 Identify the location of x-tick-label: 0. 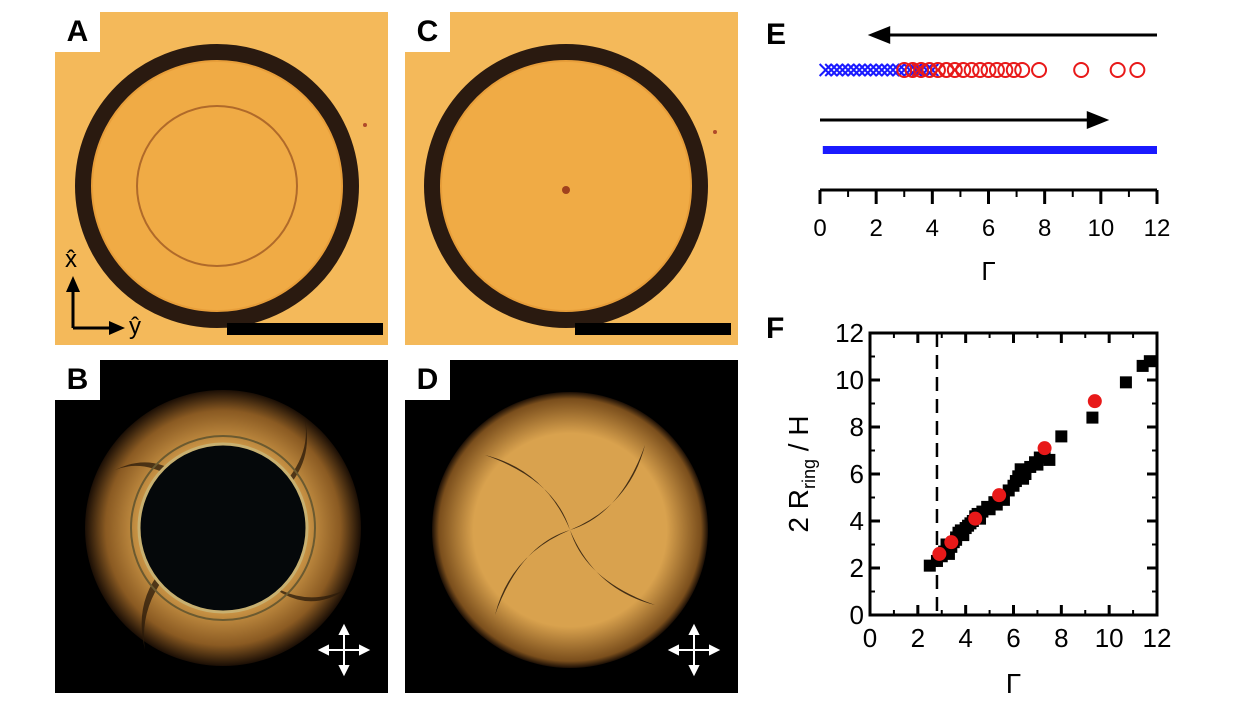
(819, 228).